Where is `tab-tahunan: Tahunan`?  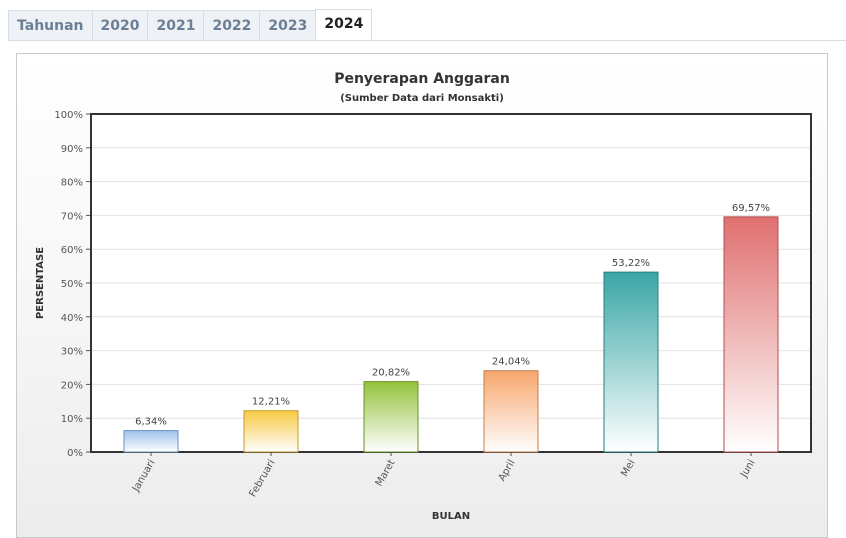
tab-tahunan: Tahunan is located at coordinates (50, 25).